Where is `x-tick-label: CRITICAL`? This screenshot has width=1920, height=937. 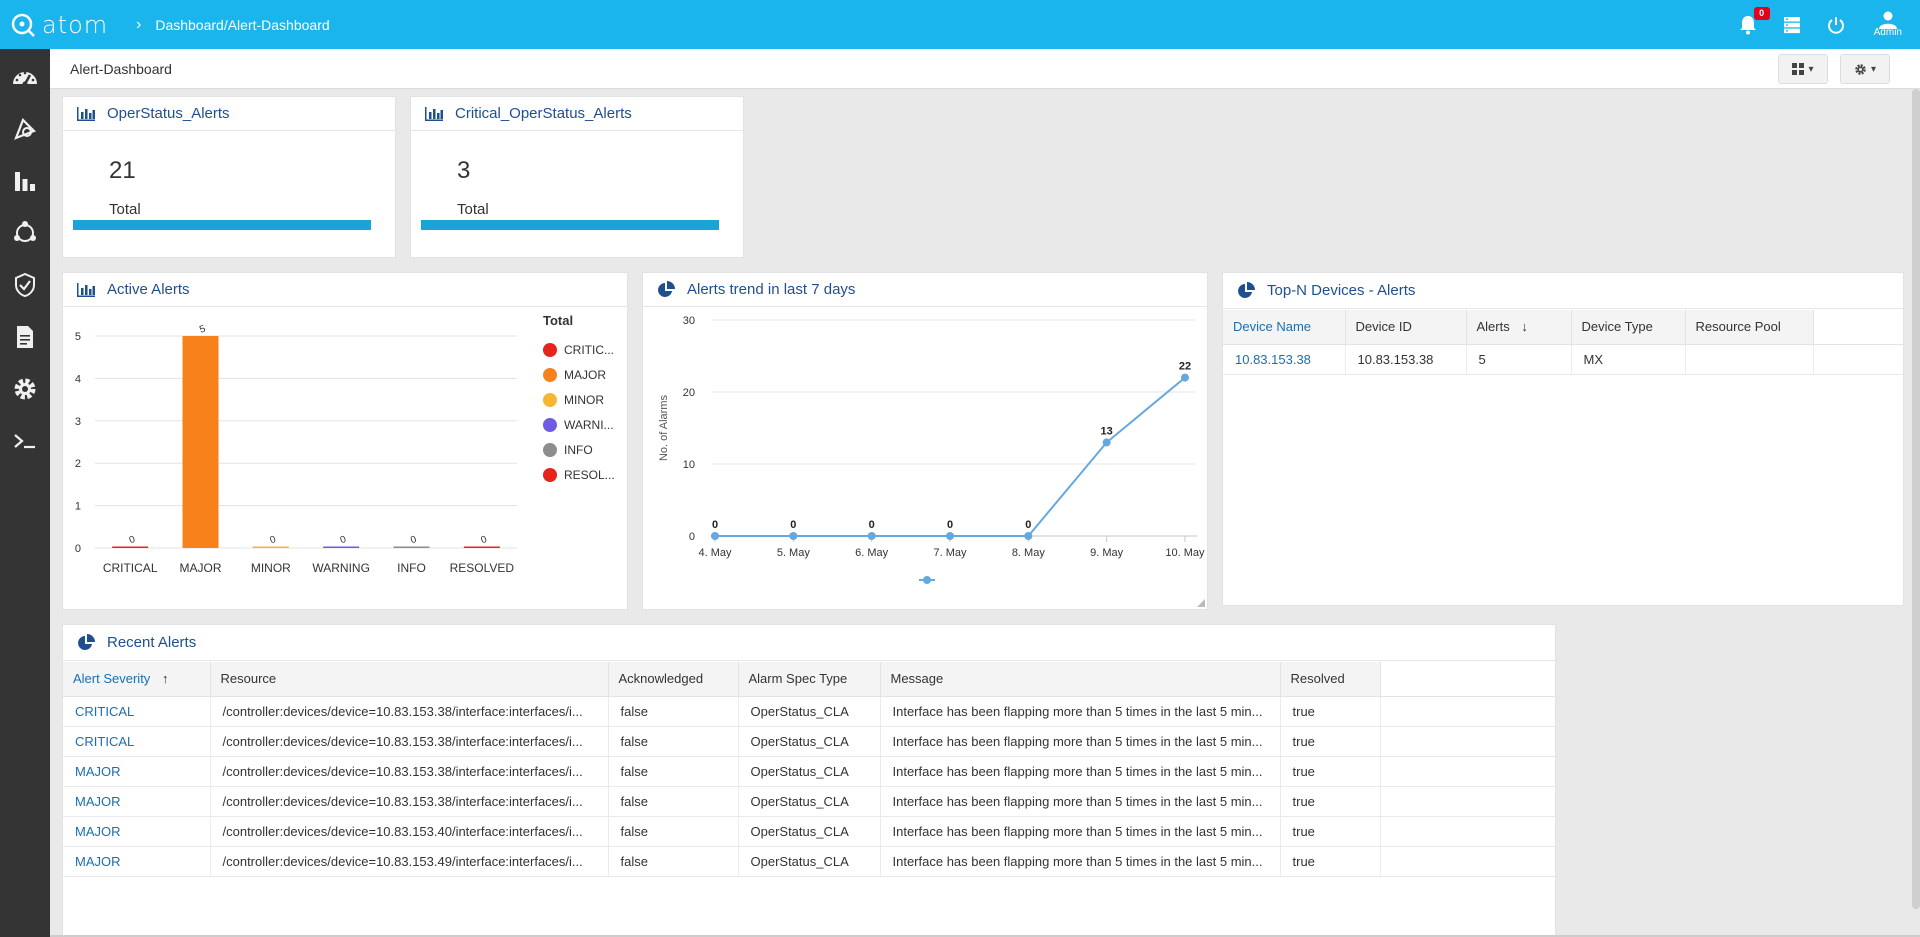
x-tick-label: CRITICAL is located at coordinates (130, 568).